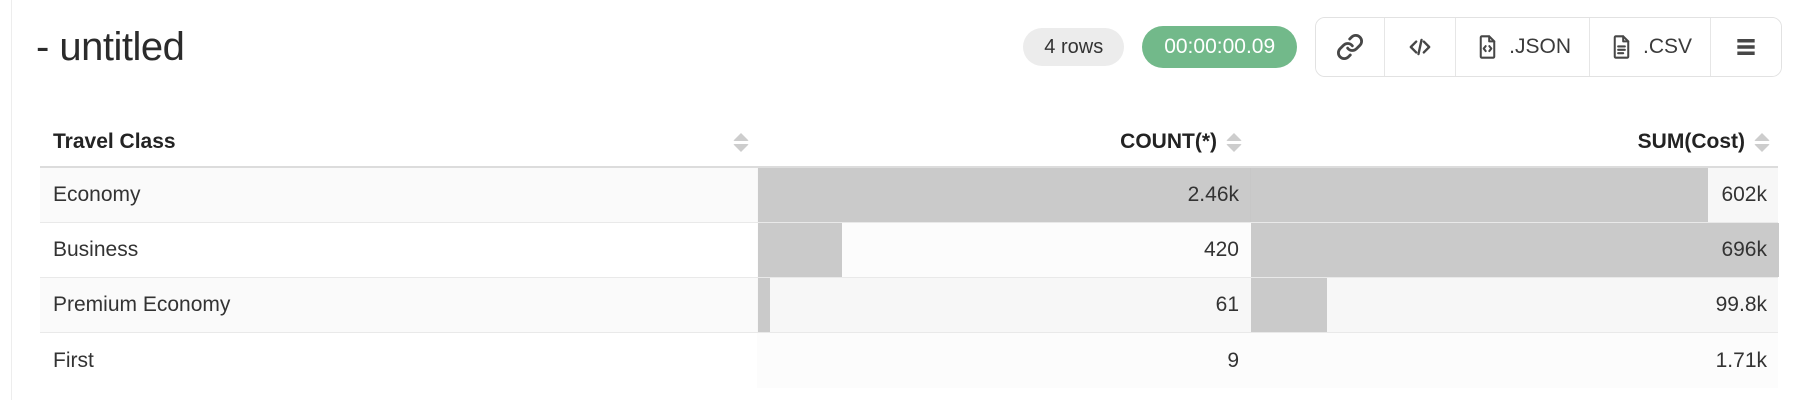  I want to click on table-row: Economy 2.46k 602k, so click(909, 195).